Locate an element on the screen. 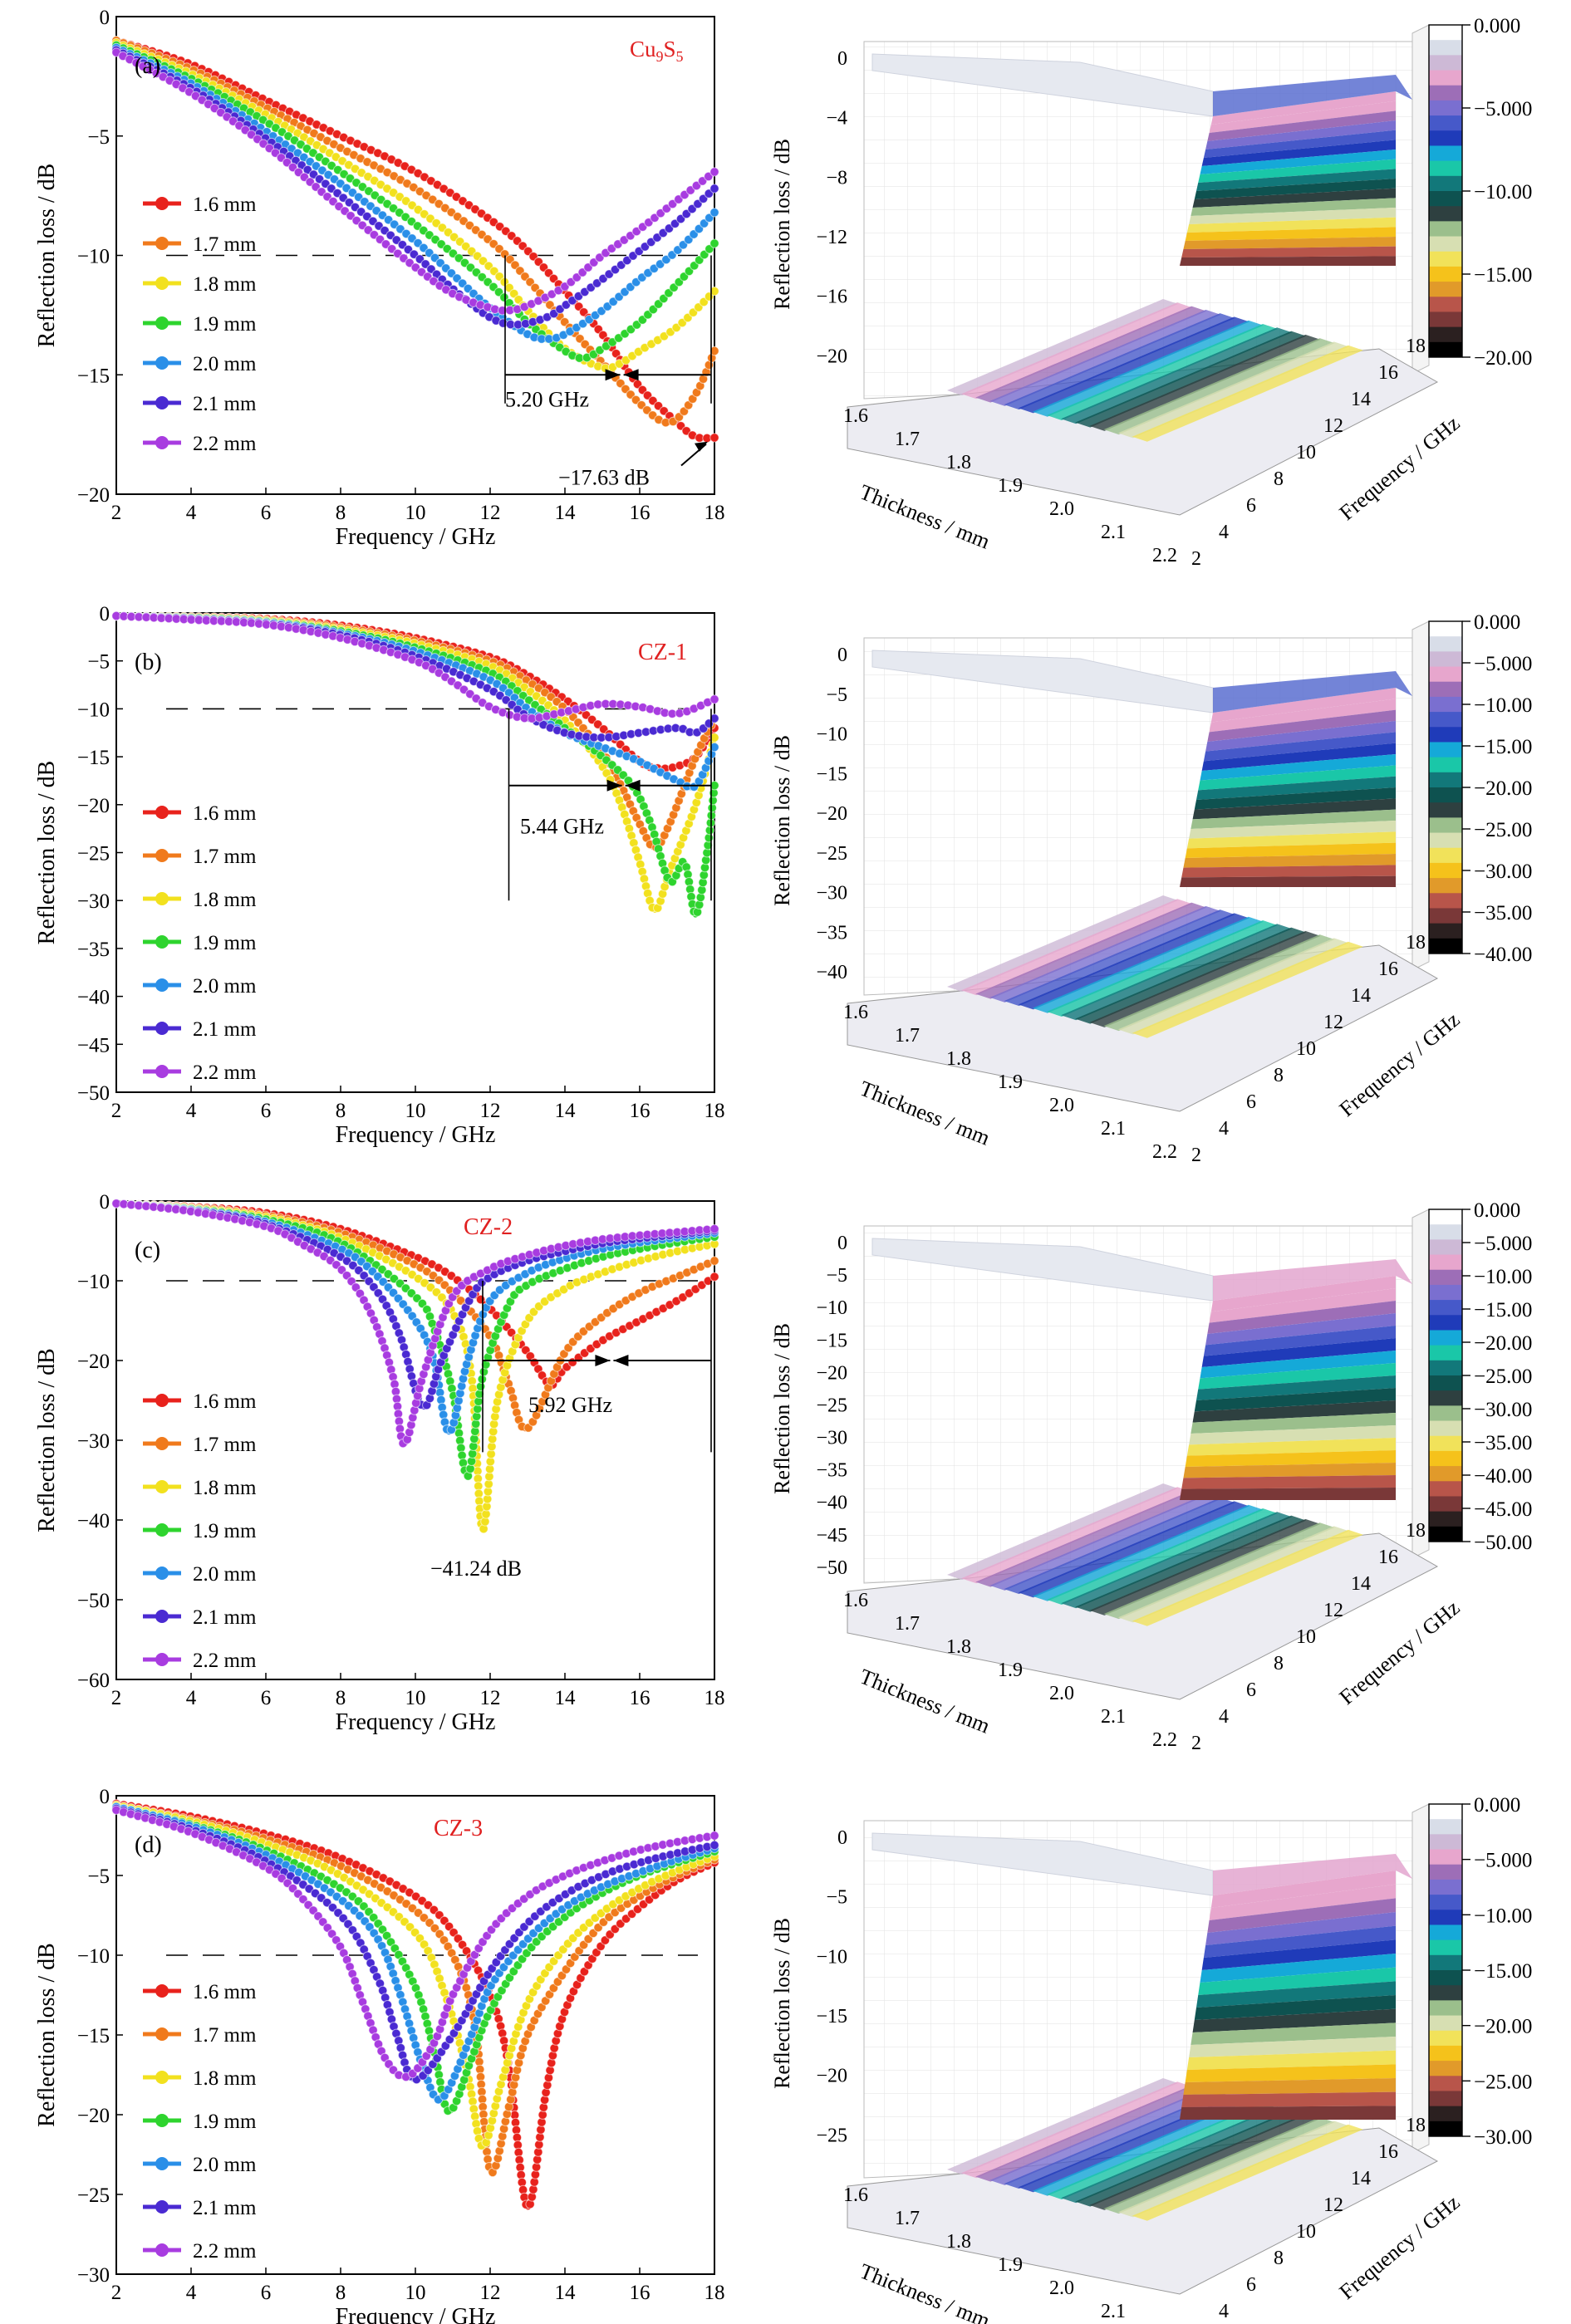  surface-frequency-tick-label: 4 is located at coordinates (1224, 2311).